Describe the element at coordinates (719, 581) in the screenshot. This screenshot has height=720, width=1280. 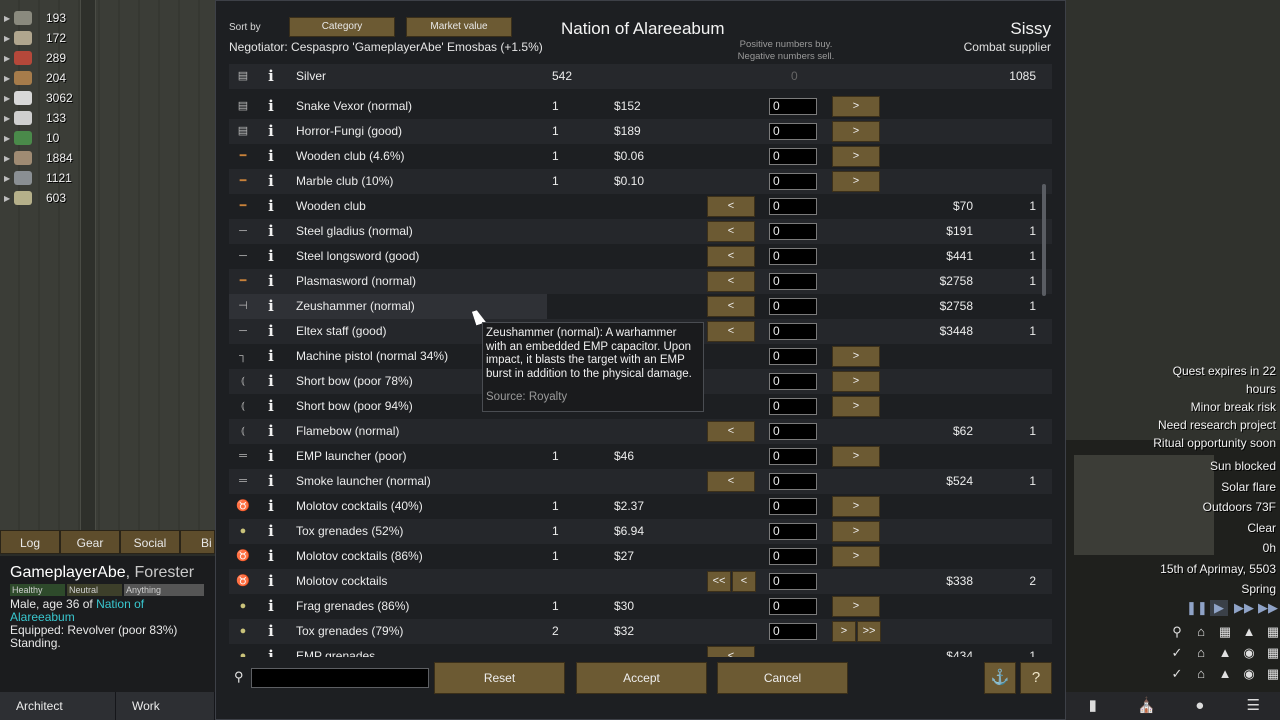
I see `transfer-all-left-button: <<` at that location.